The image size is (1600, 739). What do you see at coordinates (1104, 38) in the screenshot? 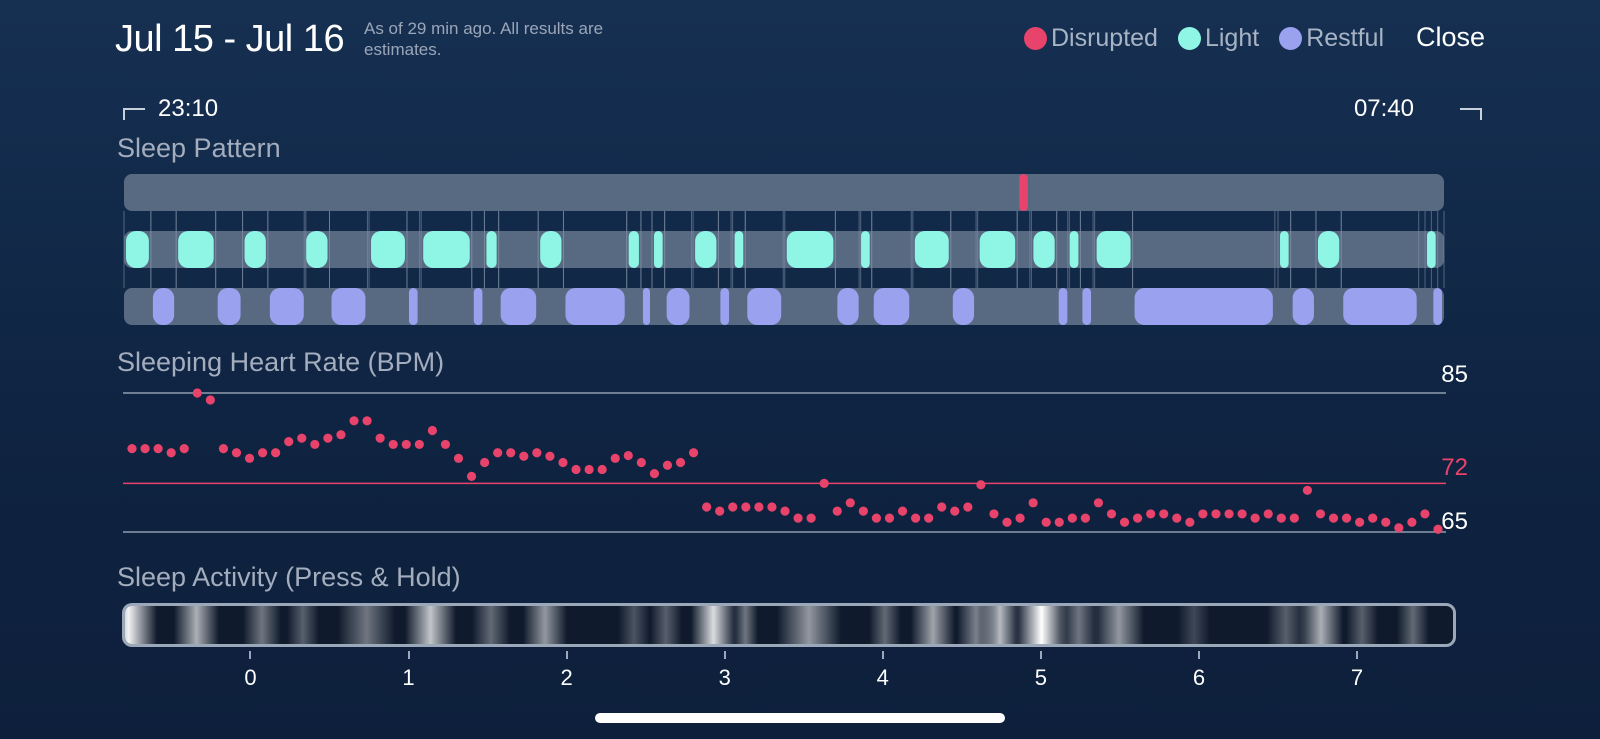
I see `legend-disrupted-label: Disrupted` at bounding box center [1104, 38].